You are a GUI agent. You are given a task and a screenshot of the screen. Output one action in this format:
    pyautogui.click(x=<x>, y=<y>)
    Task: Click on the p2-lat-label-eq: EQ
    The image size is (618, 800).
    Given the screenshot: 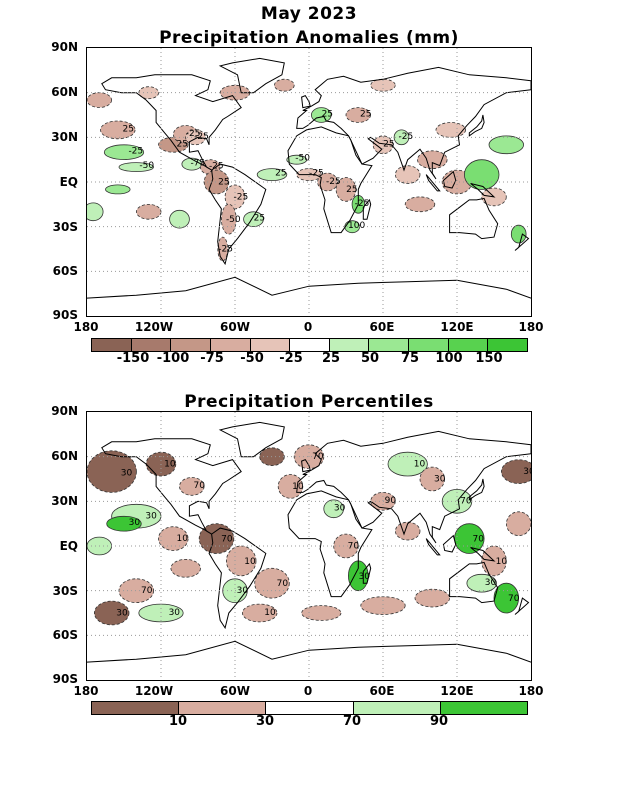 What is the action you would take?
    pyautogui.click(x=68, y=546)
    